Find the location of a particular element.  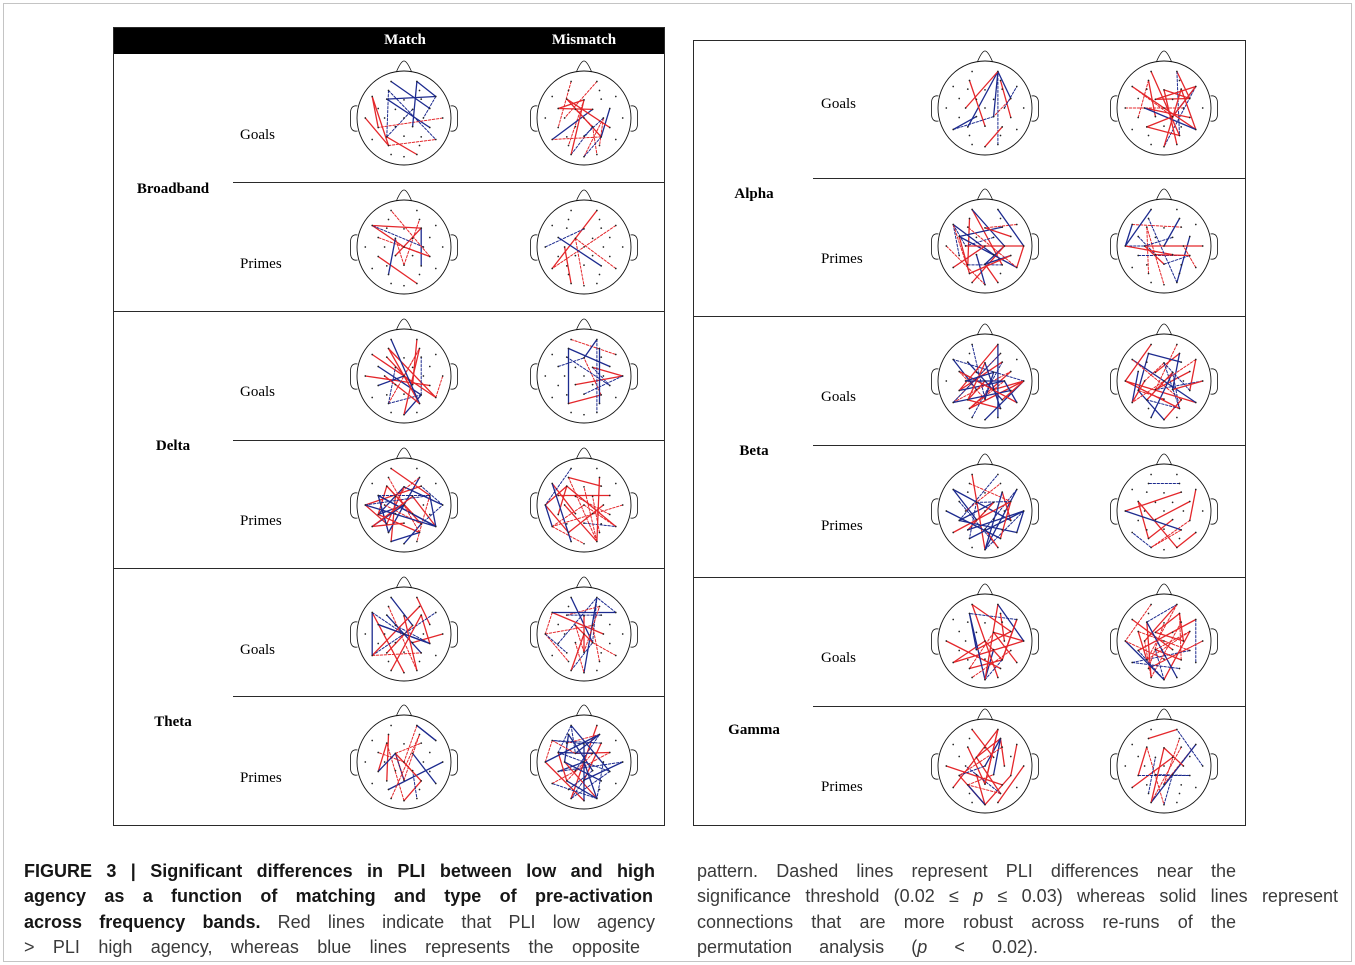

head-plot-delta-goals-mismatch is located at coordinates (584, 371).